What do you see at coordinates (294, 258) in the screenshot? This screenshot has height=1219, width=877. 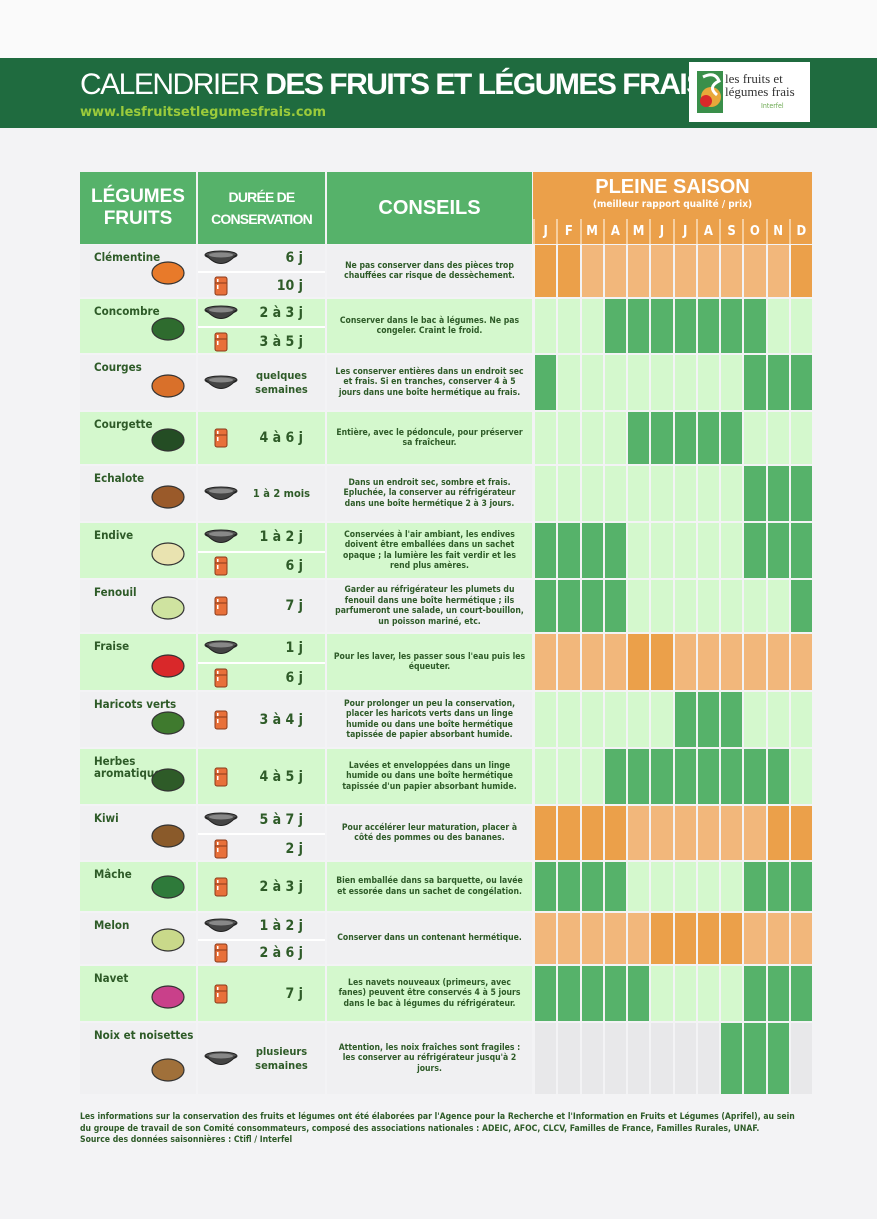 I see `duration-value: 6 j` at bounding box center [294, 258].